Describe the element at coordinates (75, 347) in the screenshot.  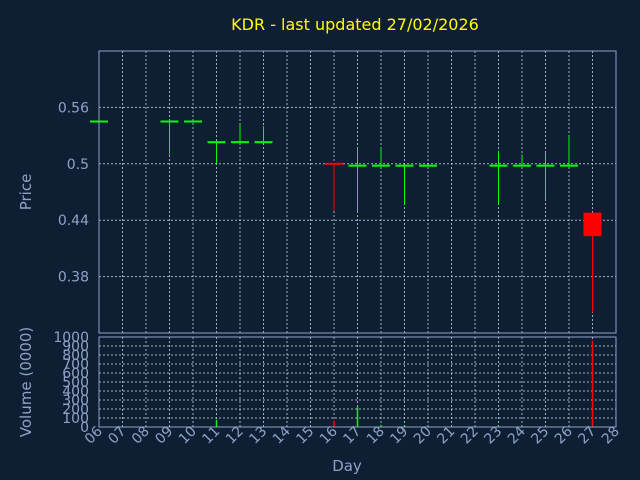
I see `volume-tick-label: 900` at that location.